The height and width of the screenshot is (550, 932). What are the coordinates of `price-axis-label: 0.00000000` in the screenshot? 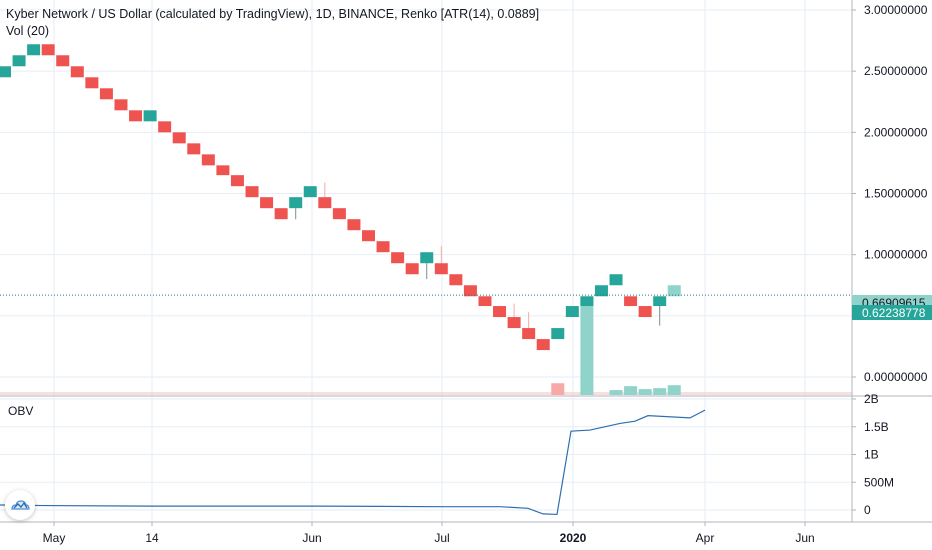 It's located at (896, 377).